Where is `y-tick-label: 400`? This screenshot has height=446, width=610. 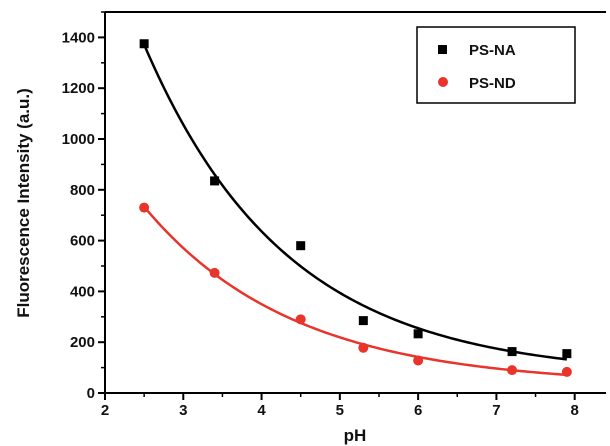
y-tick-label: 400 is located at coordinates (82, 291).